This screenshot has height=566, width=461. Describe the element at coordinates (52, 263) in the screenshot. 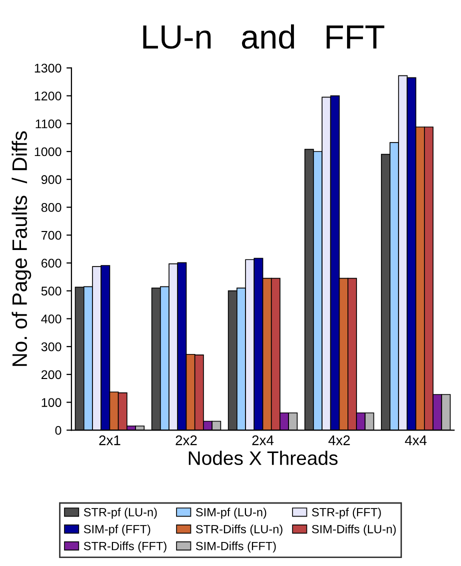

I see `y-tick-label: 600` at that location.